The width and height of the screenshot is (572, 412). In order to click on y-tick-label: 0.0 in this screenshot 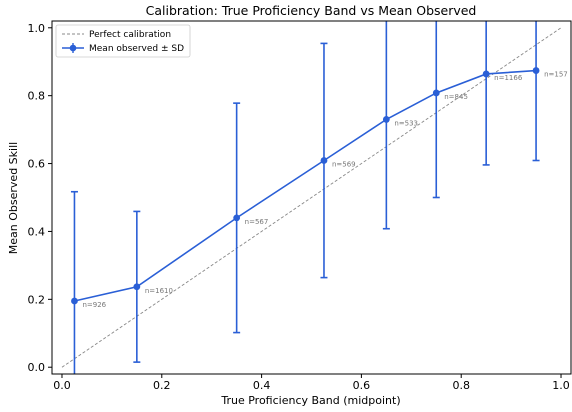, I will do `click(37, 367)`.